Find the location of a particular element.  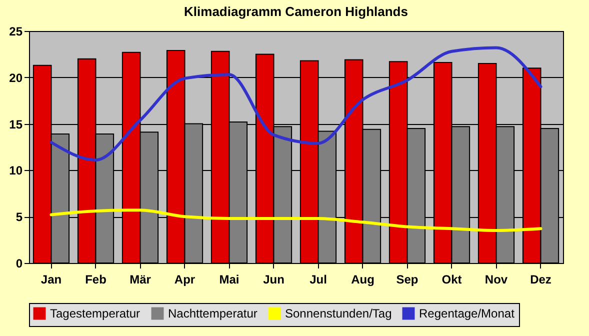

legend-label: Regentage/Monat is located at coordinates (467, 313).